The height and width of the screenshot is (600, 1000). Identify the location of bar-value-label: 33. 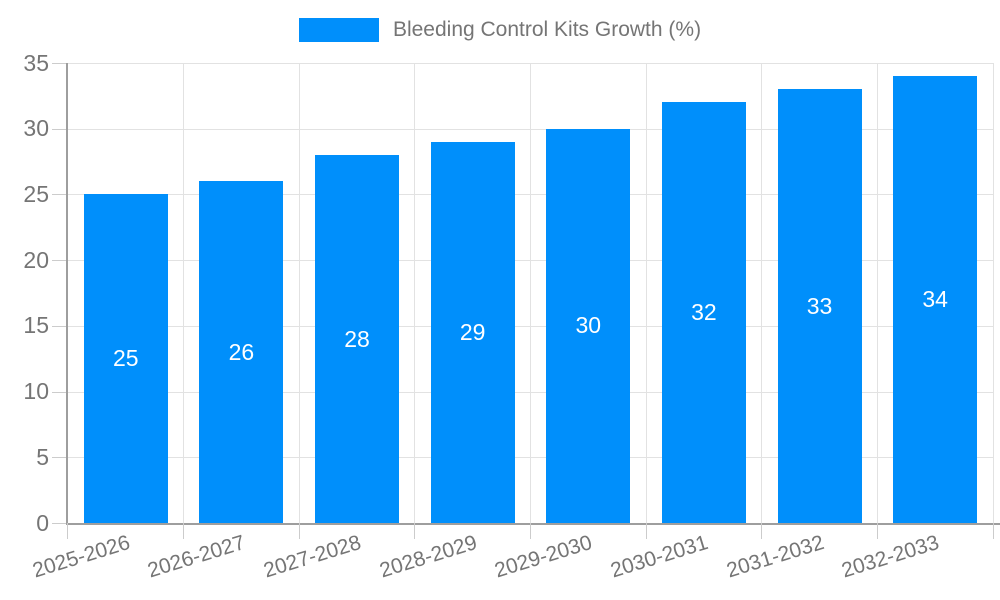
(819, 305).